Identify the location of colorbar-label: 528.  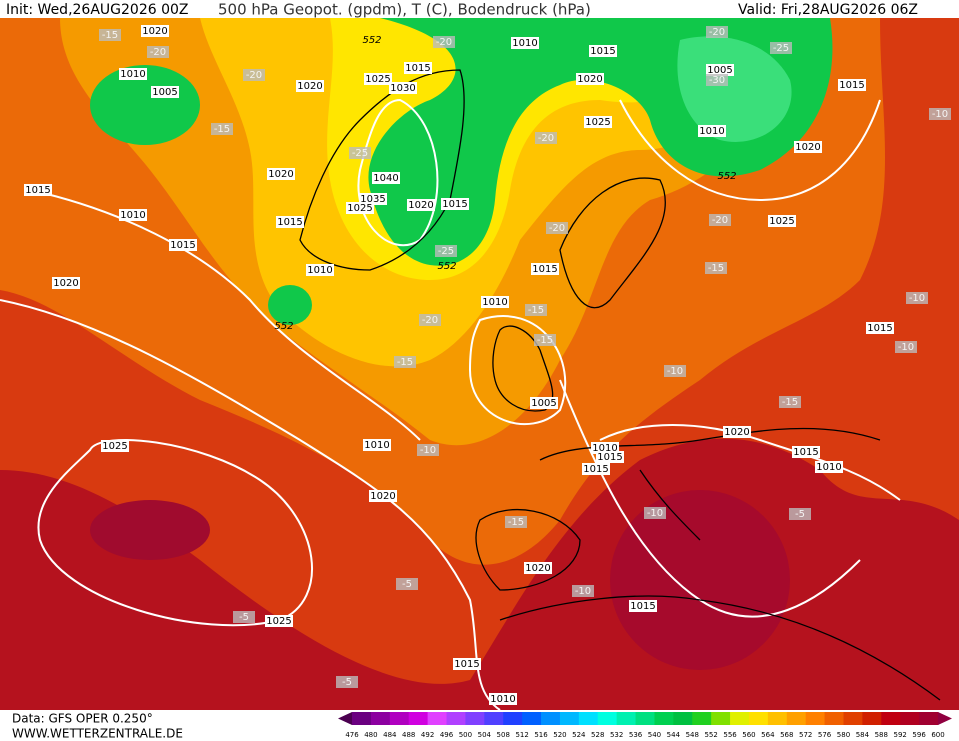
(597, 735).